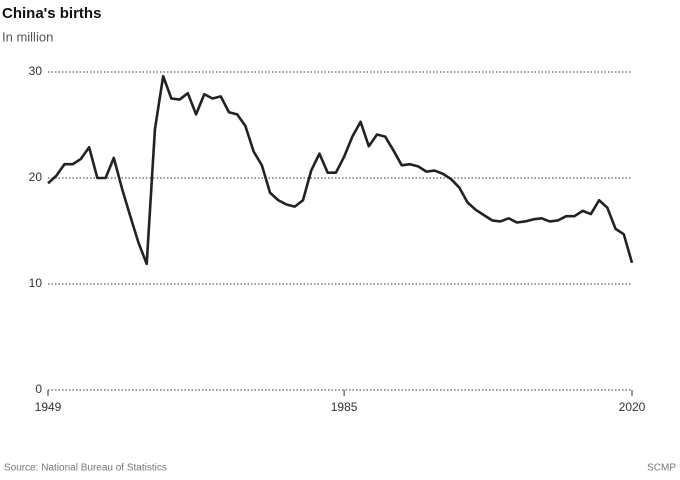 This screenshot has width=680, height=480. What do you see at coordinates (632, 407) in the screenshot?
I see `x-tick-label: 2020` at bounding box center [632, 407].